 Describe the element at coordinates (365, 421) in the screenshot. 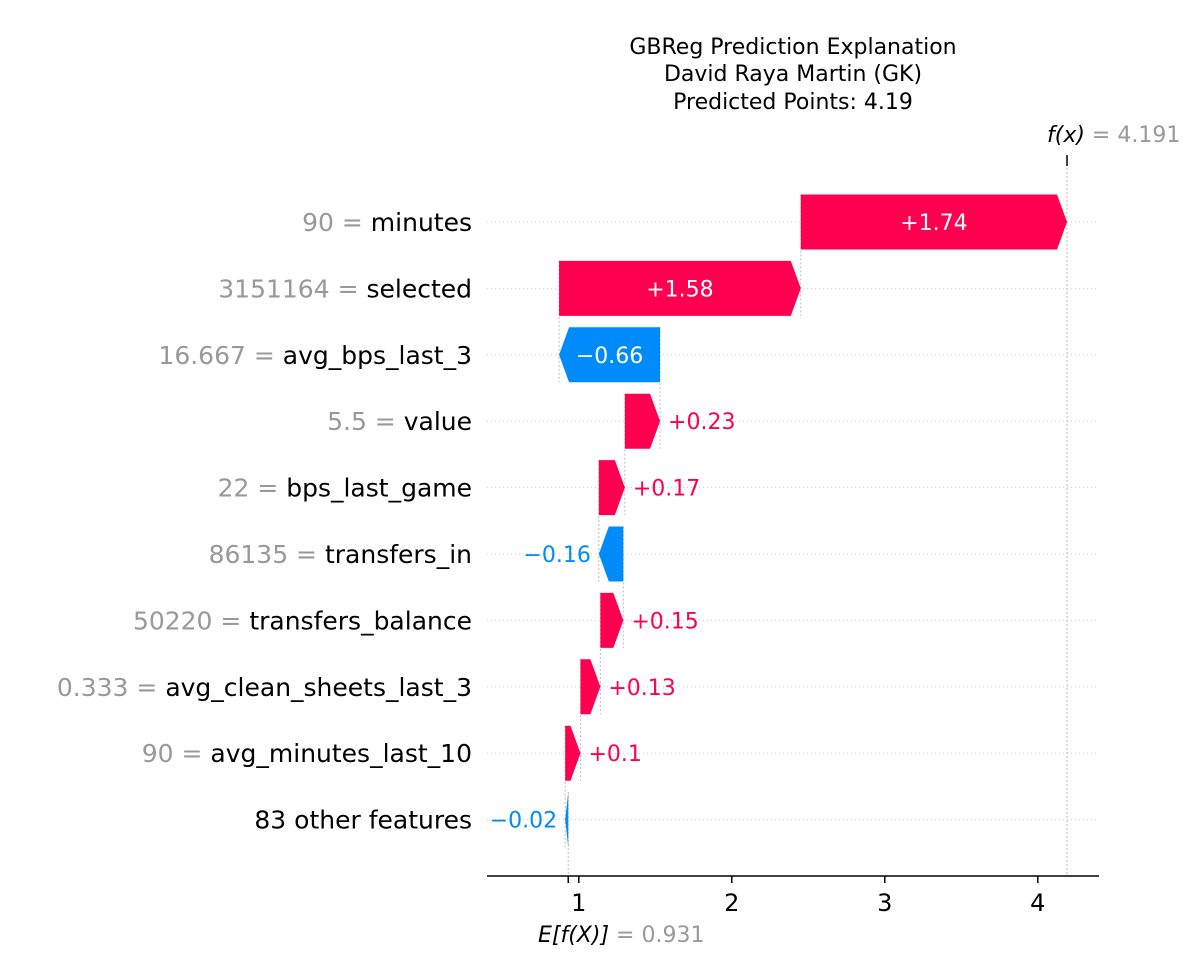

I see `feature-value: 5.5 =` at that location.